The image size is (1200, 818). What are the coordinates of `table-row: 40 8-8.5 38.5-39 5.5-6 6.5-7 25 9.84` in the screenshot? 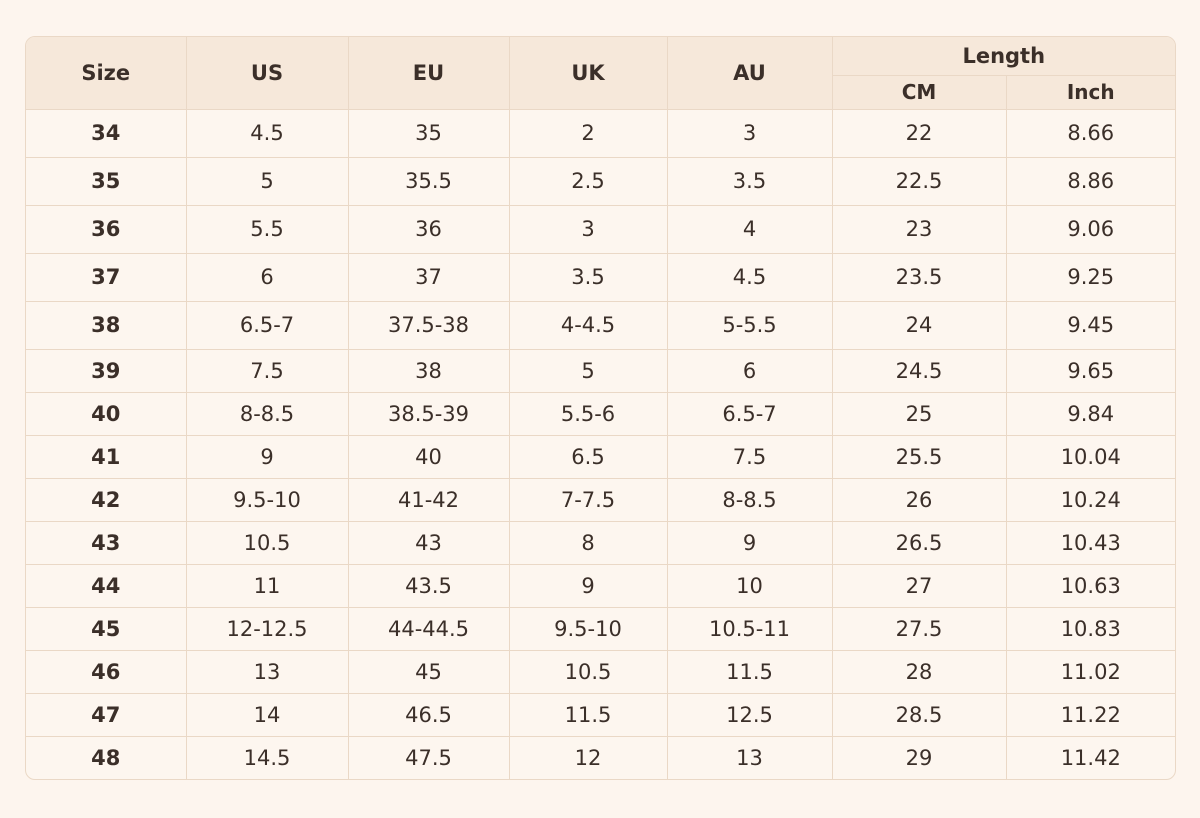 It's located at (600, 413).